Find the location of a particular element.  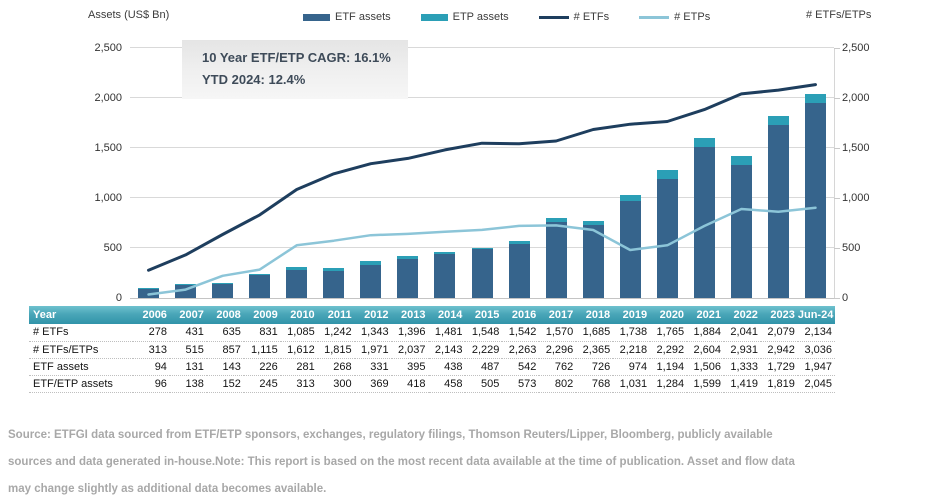

year-column-2016: 2016 is located at coordinates (521, 315).